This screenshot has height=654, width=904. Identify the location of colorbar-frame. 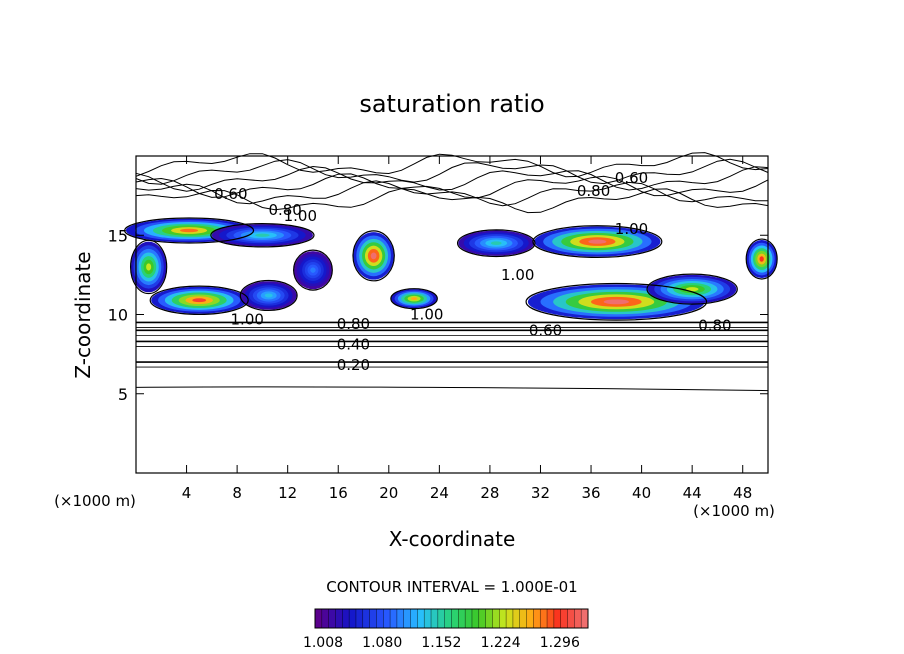
(451, 618).